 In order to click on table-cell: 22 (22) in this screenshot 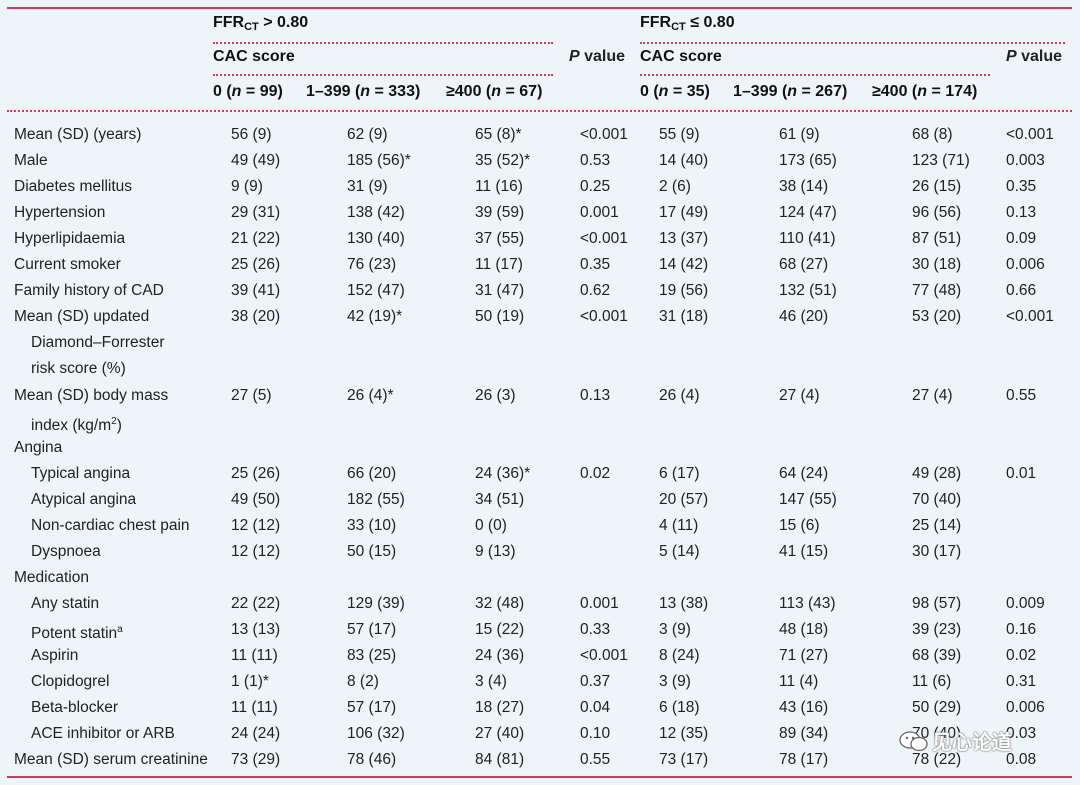, I will do `click(256, 603)`.